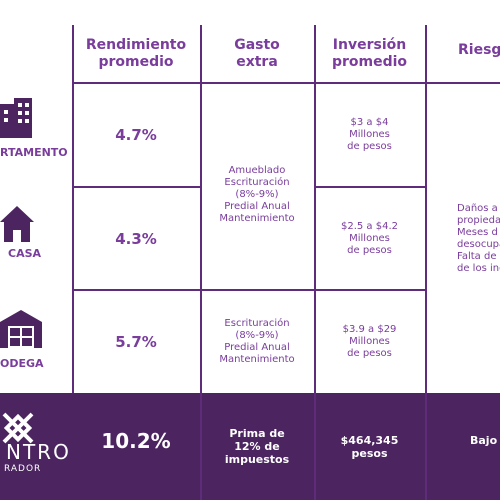 This screenshot has height=500, width=500. I want to click on footer-text: 10.2%, so click(136, 440).